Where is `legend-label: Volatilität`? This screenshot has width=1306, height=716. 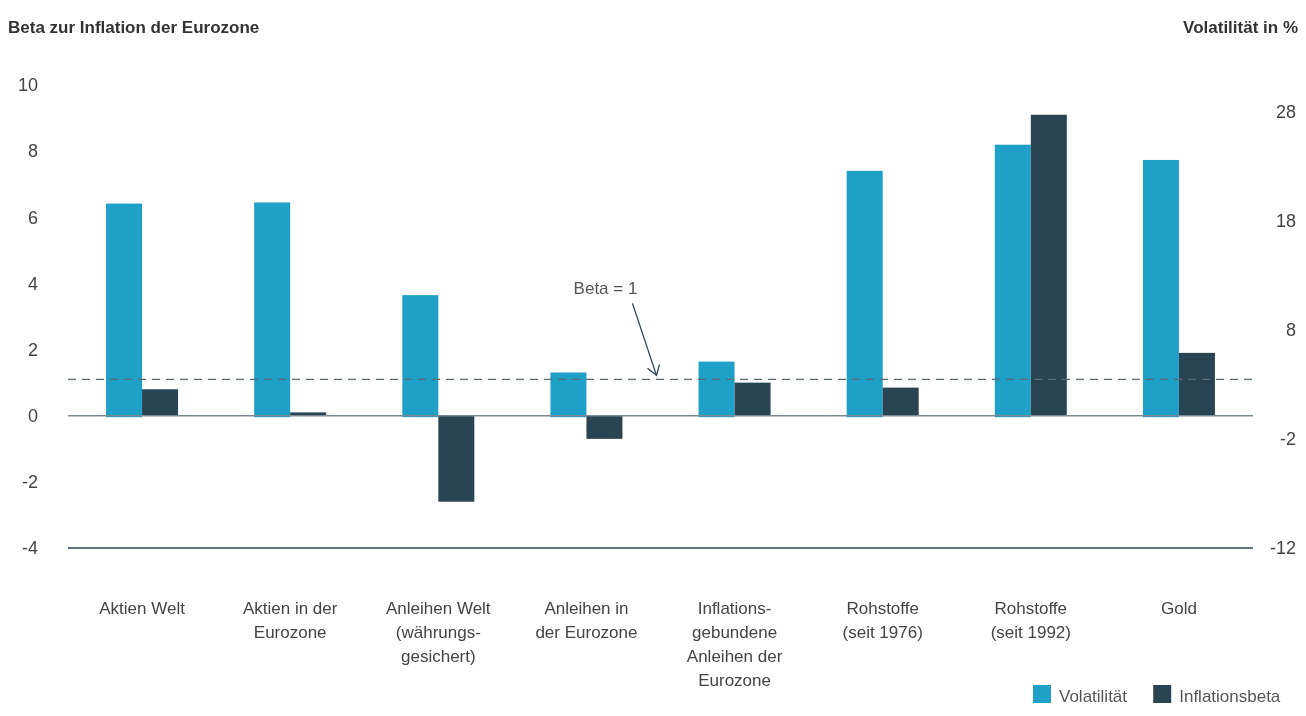
legend-label: Volatilität is located at coordinates (1093, 696).